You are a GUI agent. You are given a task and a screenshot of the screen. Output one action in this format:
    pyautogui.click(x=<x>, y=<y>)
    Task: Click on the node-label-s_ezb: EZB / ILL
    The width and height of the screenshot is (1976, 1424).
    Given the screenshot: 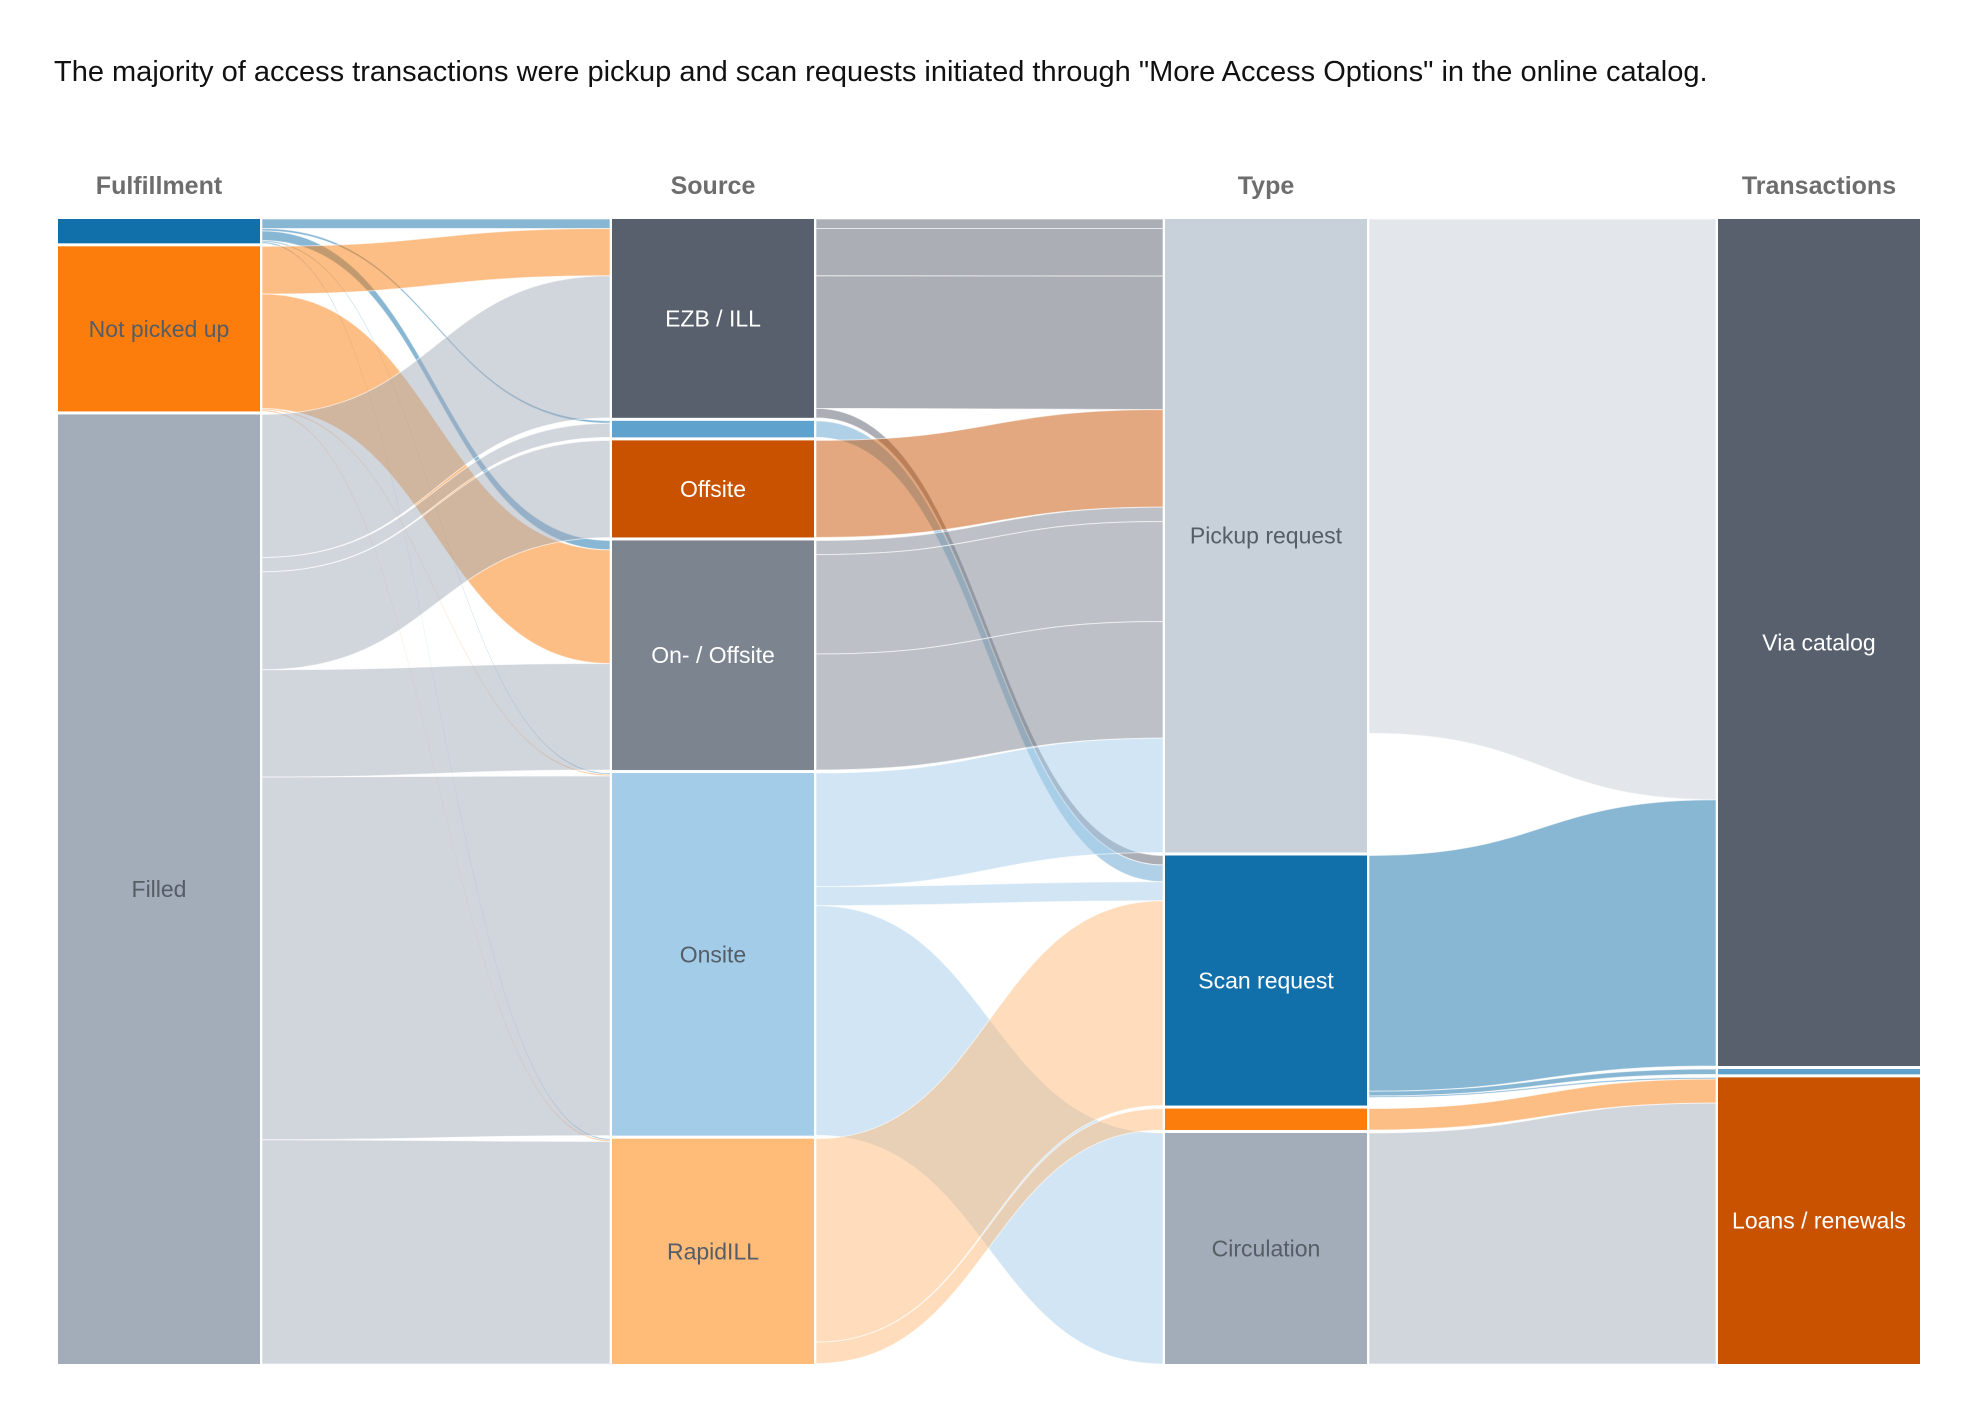 What is the action you would take?
    pyautogui.click(x=713, y=318)
    